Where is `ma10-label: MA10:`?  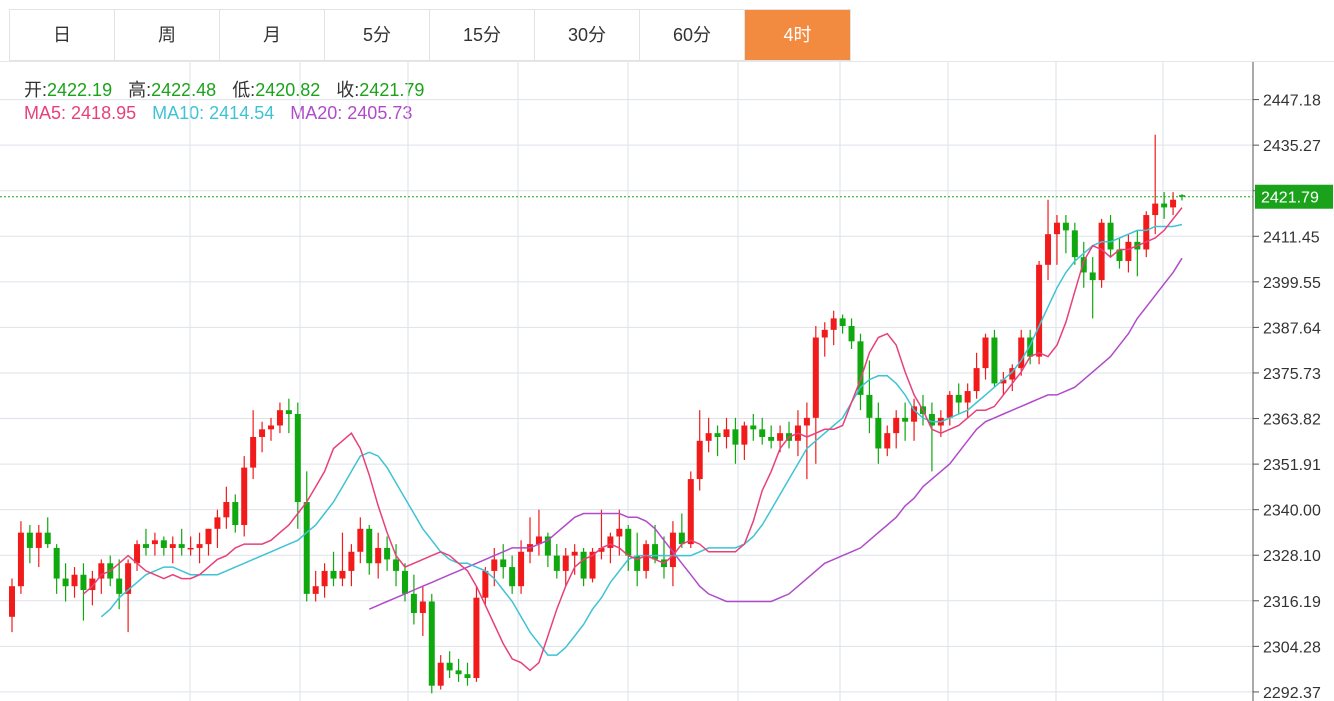
ma10-label: MA10: is located at coordinates (178, 113).